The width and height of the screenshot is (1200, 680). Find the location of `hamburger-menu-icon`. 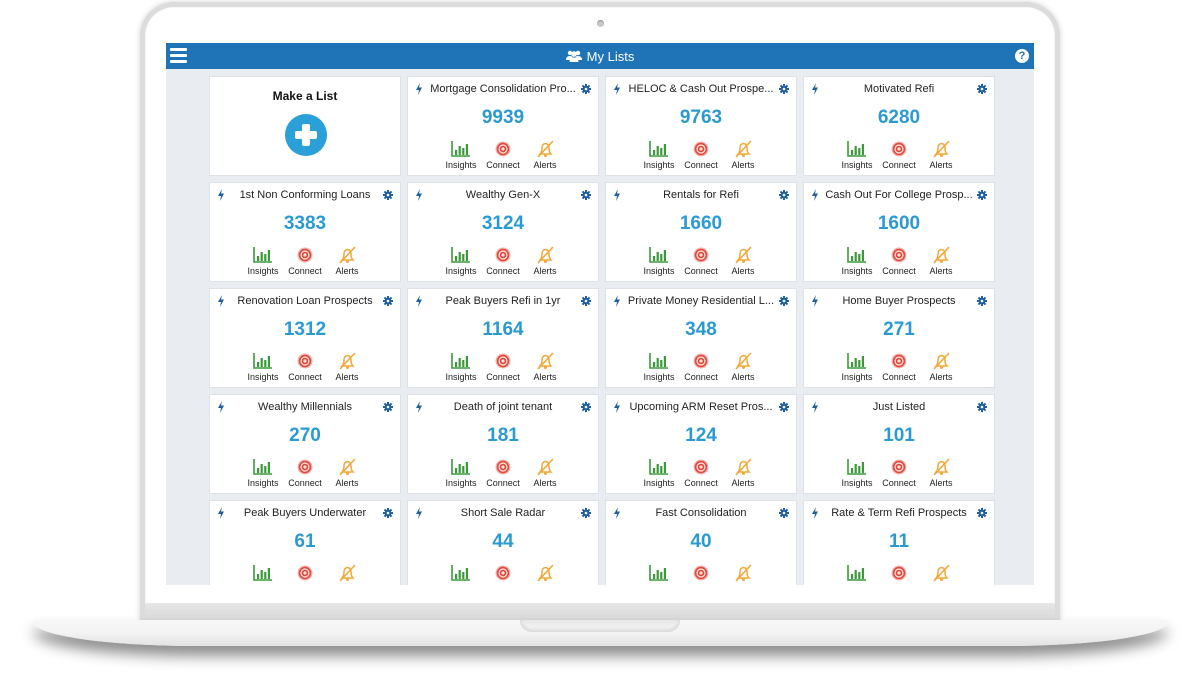

hamburger-menu-icon is located at coordinates (178, 55).